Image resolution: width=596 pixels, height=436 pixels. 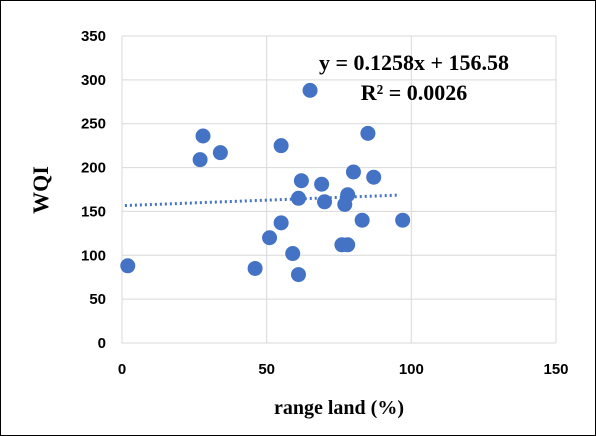 I want to click on y-tick-label: 300, so click(x=93, y=80).